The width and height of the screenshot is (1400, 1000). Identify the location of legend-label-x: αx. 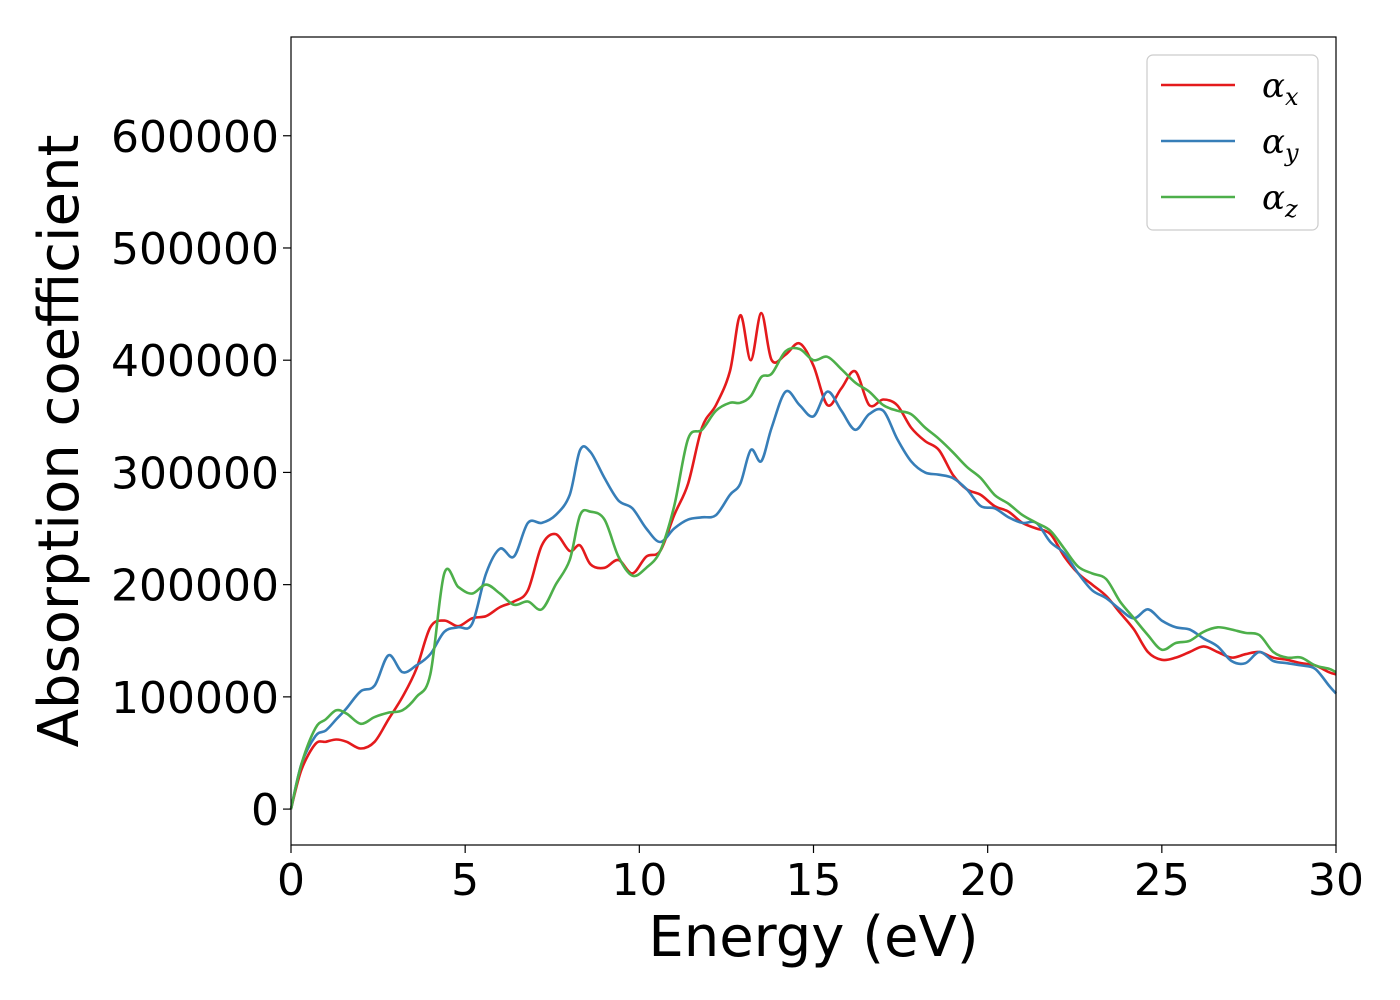
(1280, 88).